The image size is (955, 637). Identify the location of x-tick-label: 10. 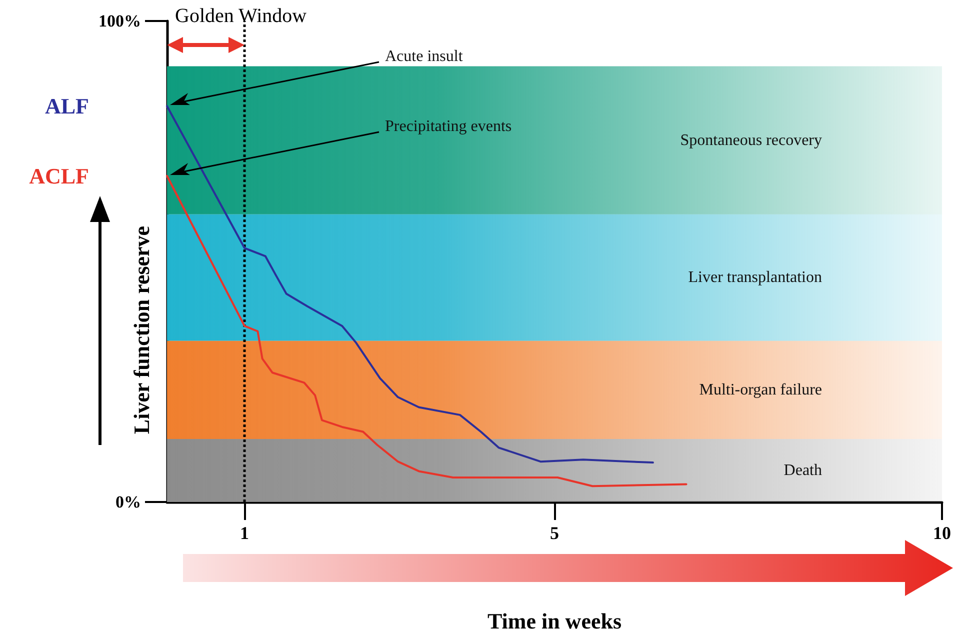
(942, 533).